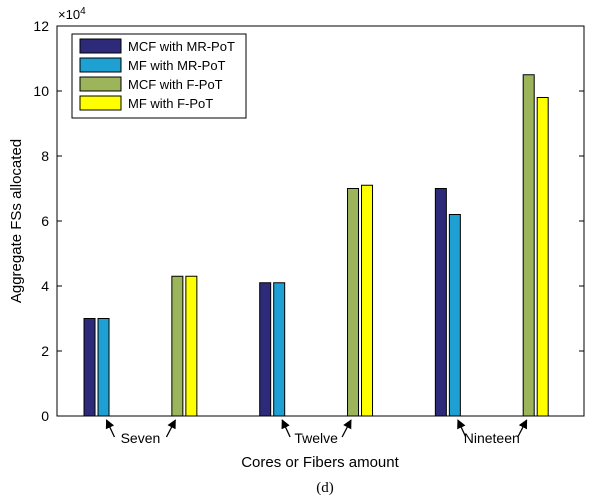 Image resolution: width=598 pixels, height=499 pixels. I want to click on figure-caption: (d), so click(325, 488).